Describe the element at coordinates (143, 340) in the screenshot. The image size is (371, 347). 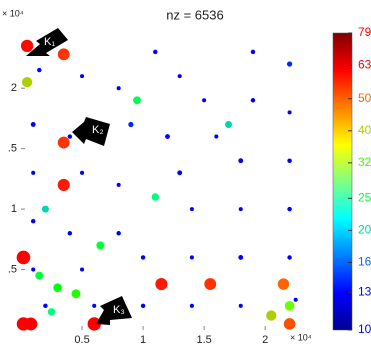
I see `x-tick-label: 1` at that location.